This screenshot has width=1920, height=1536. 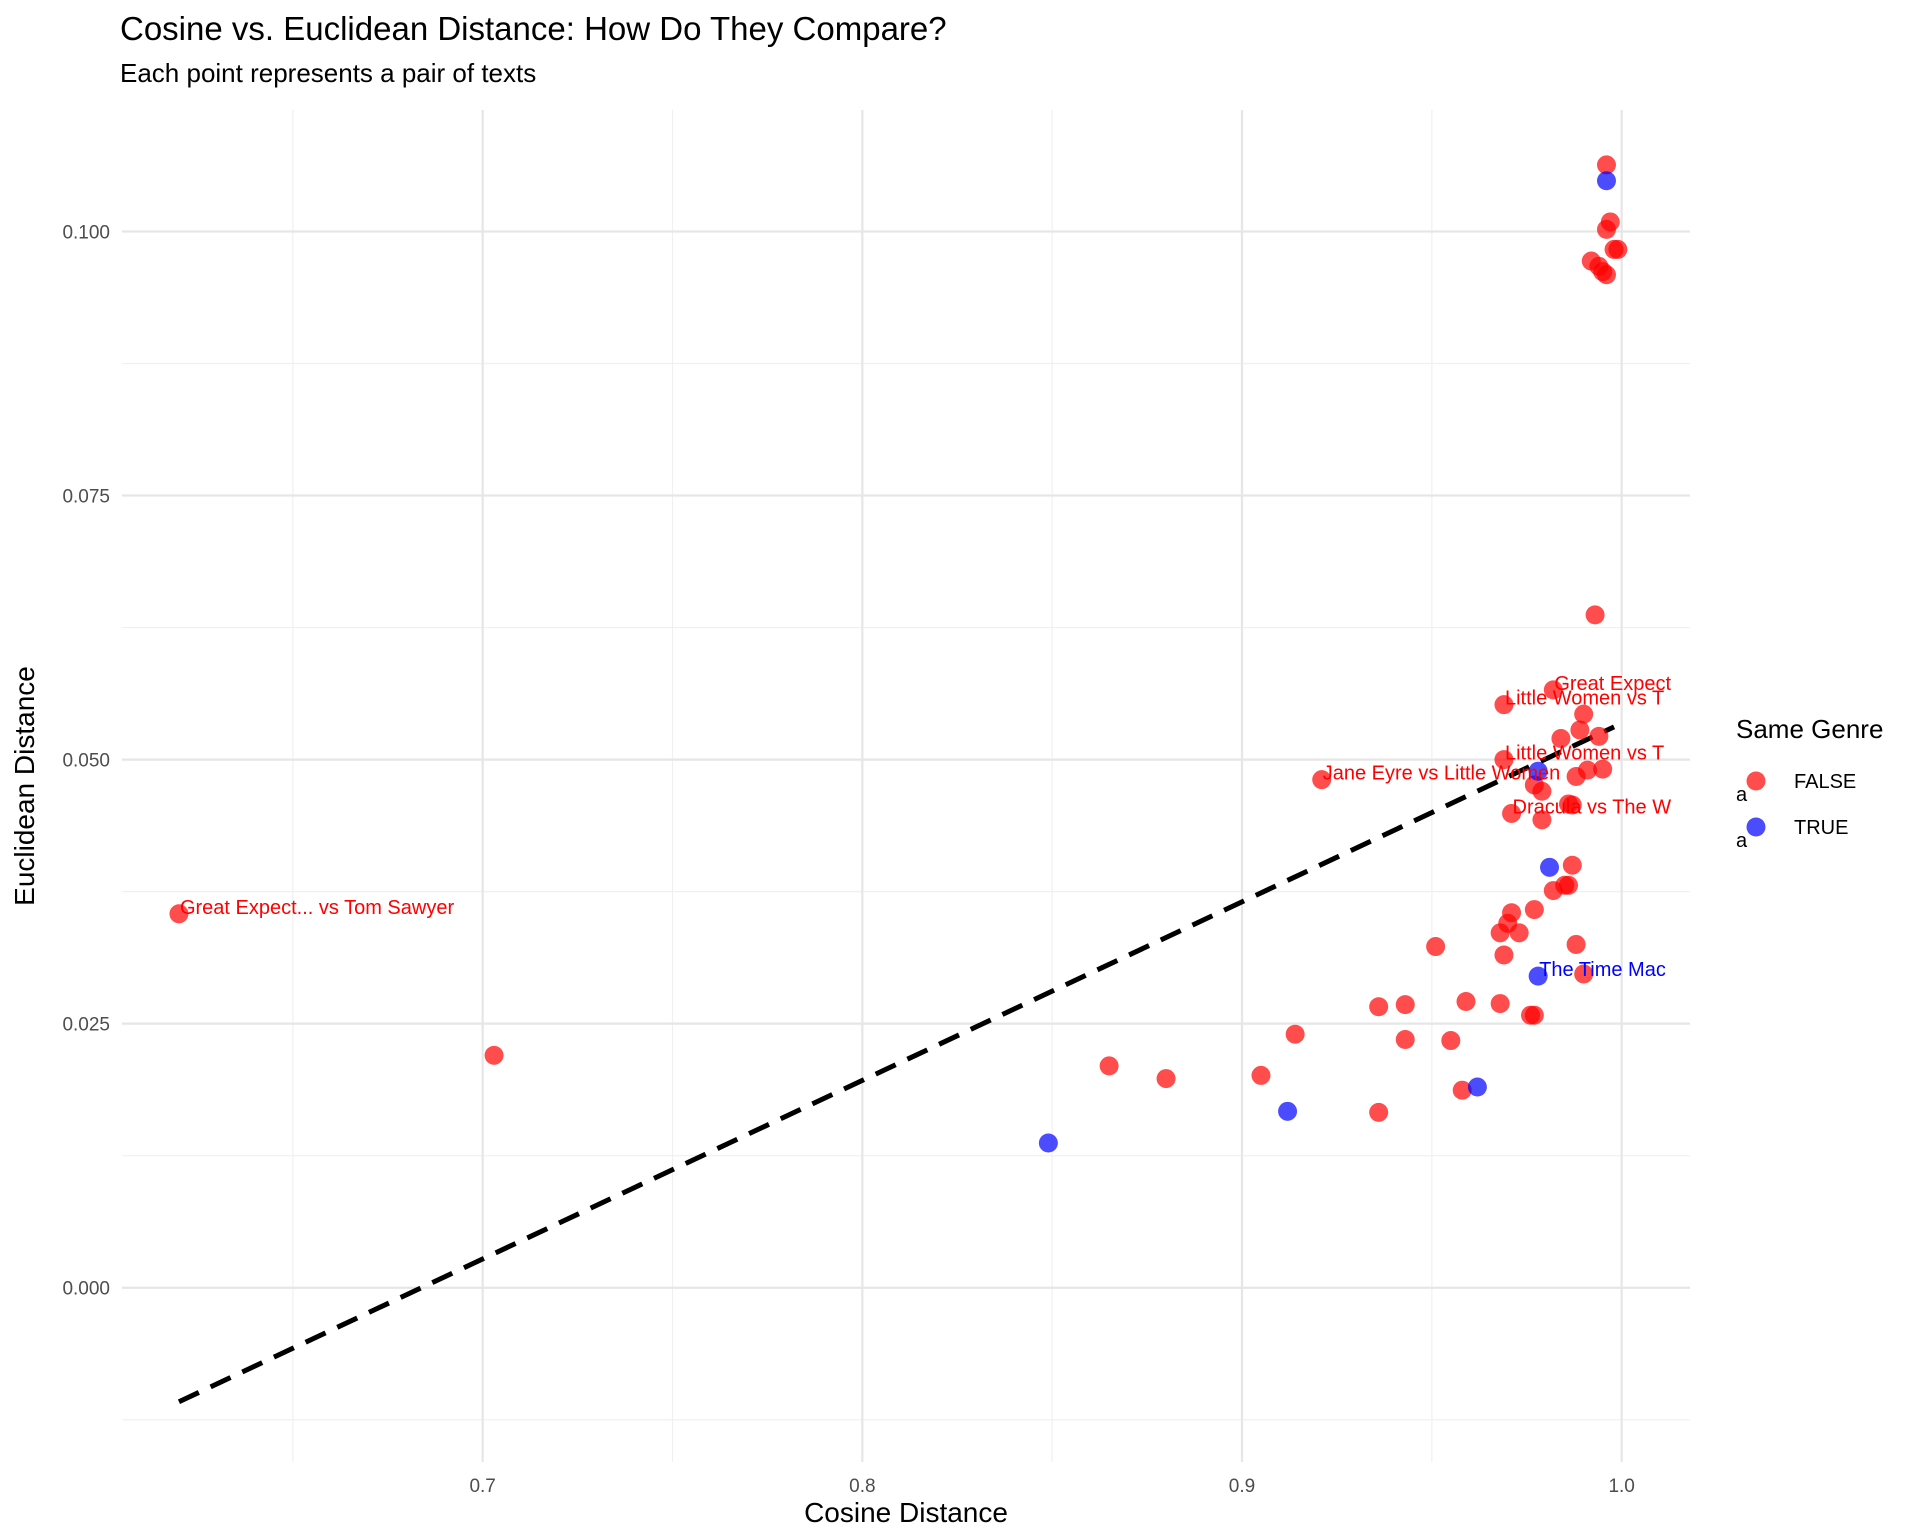 I want to click on legend-key-false, so click(x=1756, y=781).